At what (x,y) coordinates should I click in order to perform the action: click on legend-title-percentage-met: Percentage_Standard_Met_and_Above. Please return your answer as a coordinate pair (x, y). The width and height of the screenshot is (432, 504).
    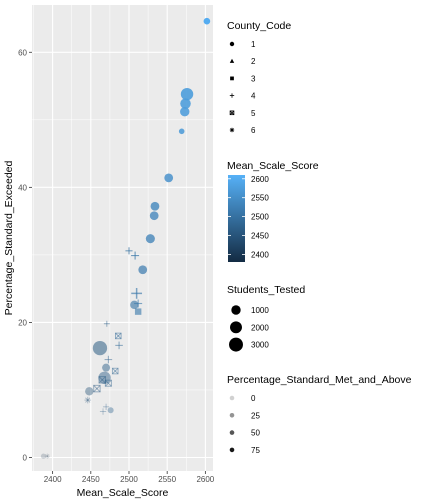
    Looking at the image, I should click on (319, 380).